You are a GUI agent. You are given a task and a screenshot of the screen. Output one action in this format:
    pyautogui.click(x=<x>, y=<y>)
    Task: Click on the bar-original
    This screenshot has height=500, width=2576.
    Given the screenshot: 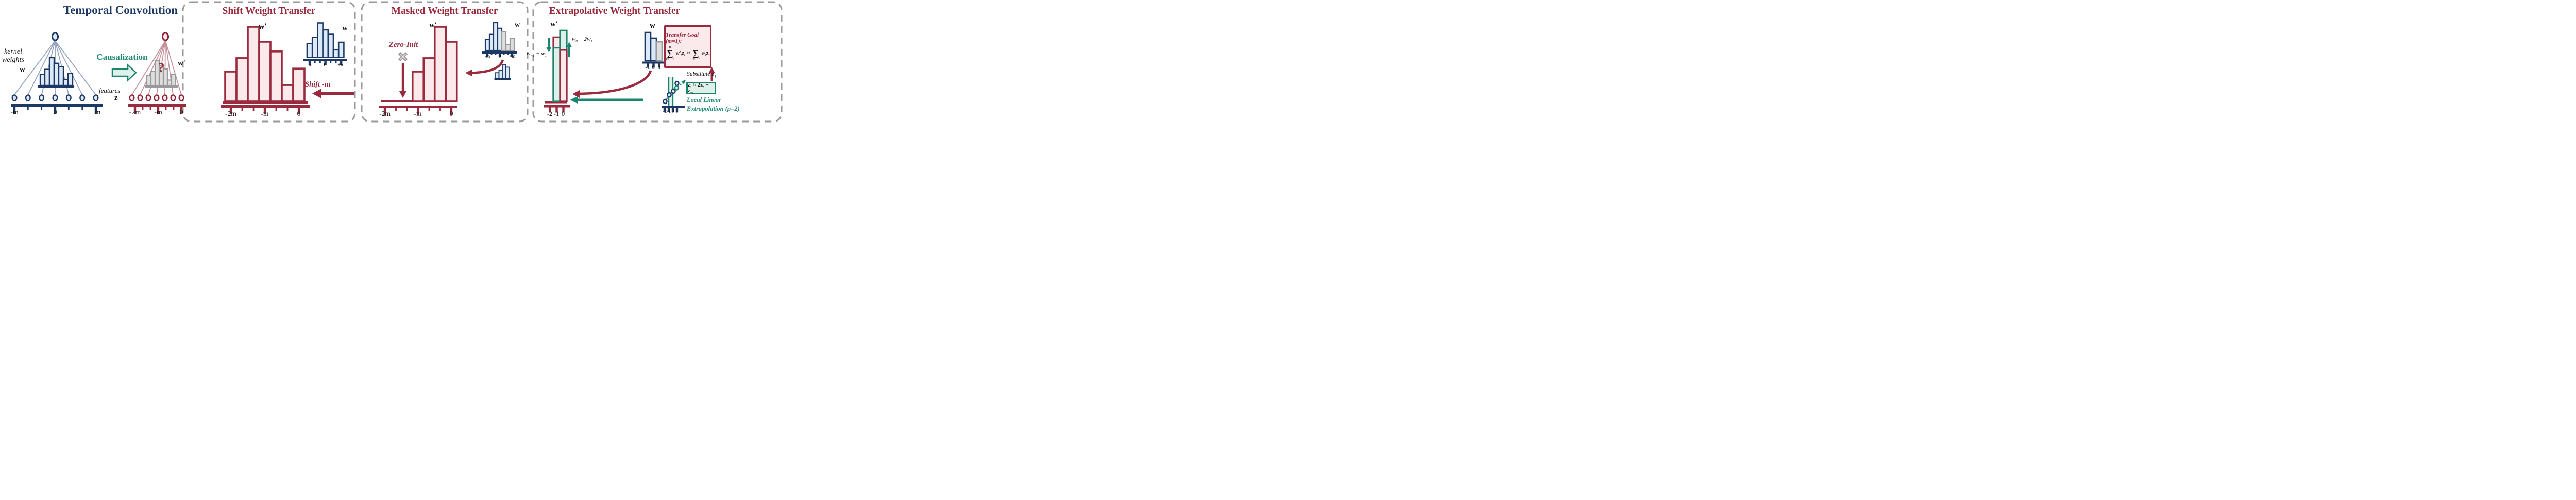 What is the action you would take?
    pyautogui.click(x=563, y=76)
    